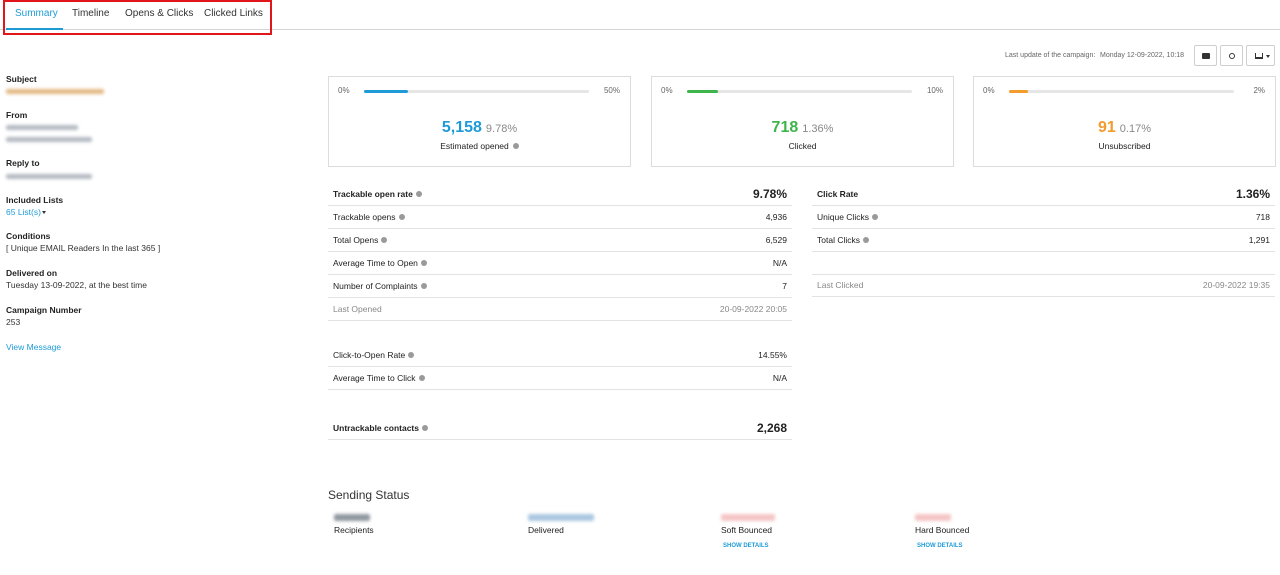 This screenshot has height=575, width=1280. I want to click on card-figure: 718 1.36%, so click(802, 128).